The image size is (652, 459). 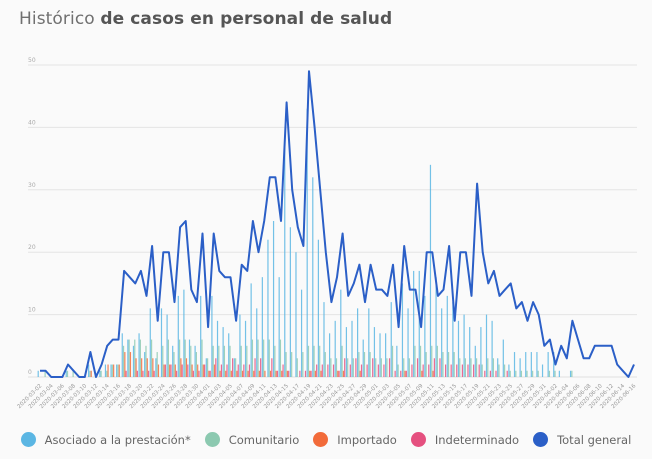 What do you see at coordinates (464, 439) in the screenshot?
I see `legend-item-indeterminado: Indeterminado` at bounding box center [464, 439].